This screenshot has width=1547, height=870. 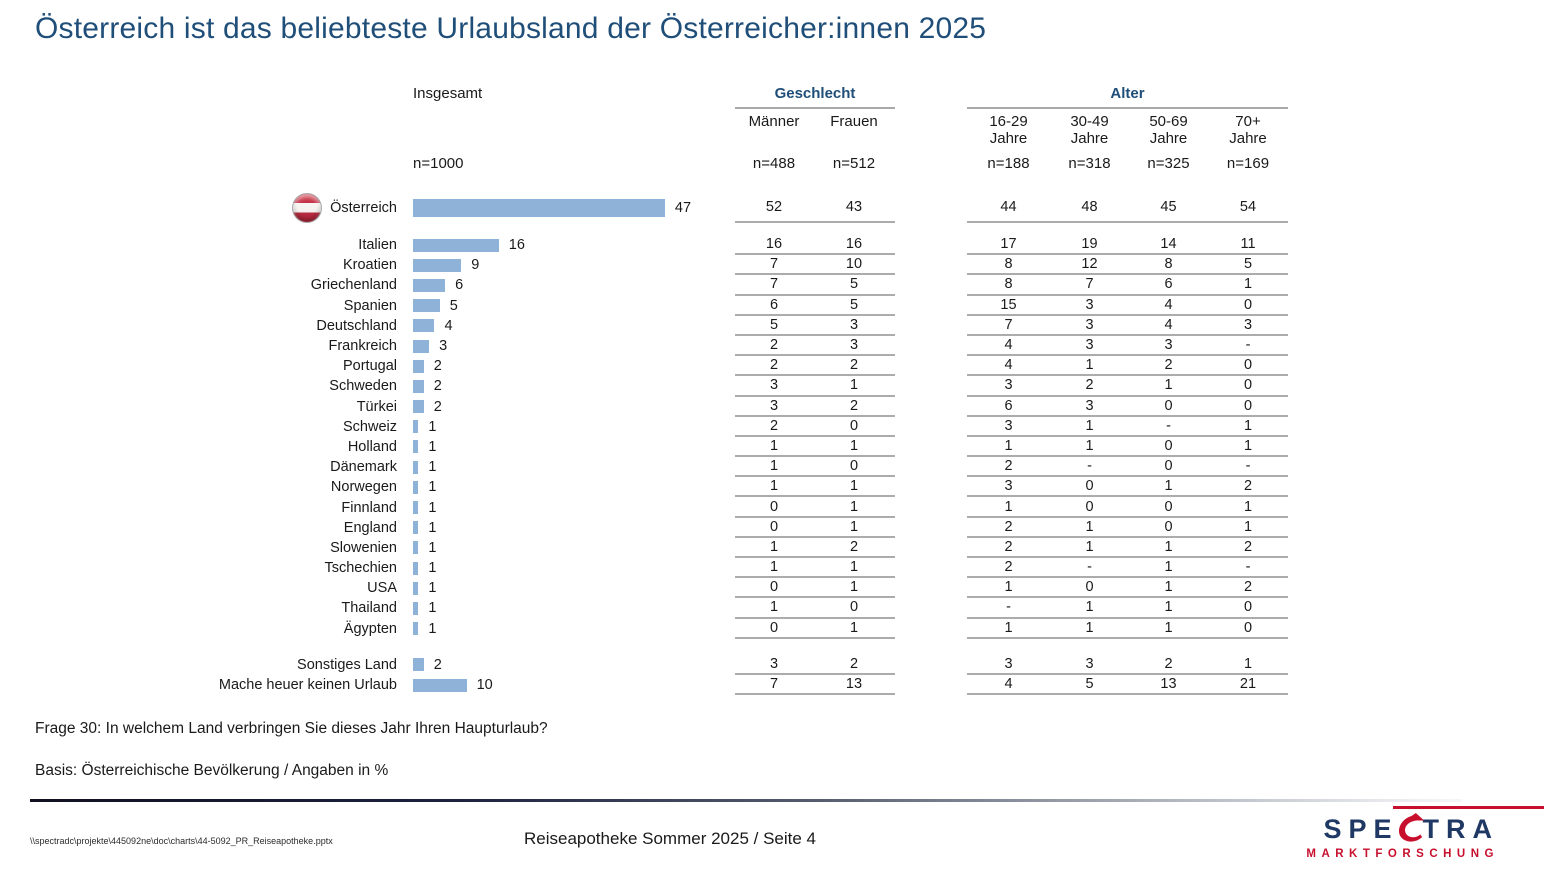 What do you see at coordinates (1089, 685) in the screenshot?
I see `cell-alter-1: 5` at bounding box center [1089, 685].